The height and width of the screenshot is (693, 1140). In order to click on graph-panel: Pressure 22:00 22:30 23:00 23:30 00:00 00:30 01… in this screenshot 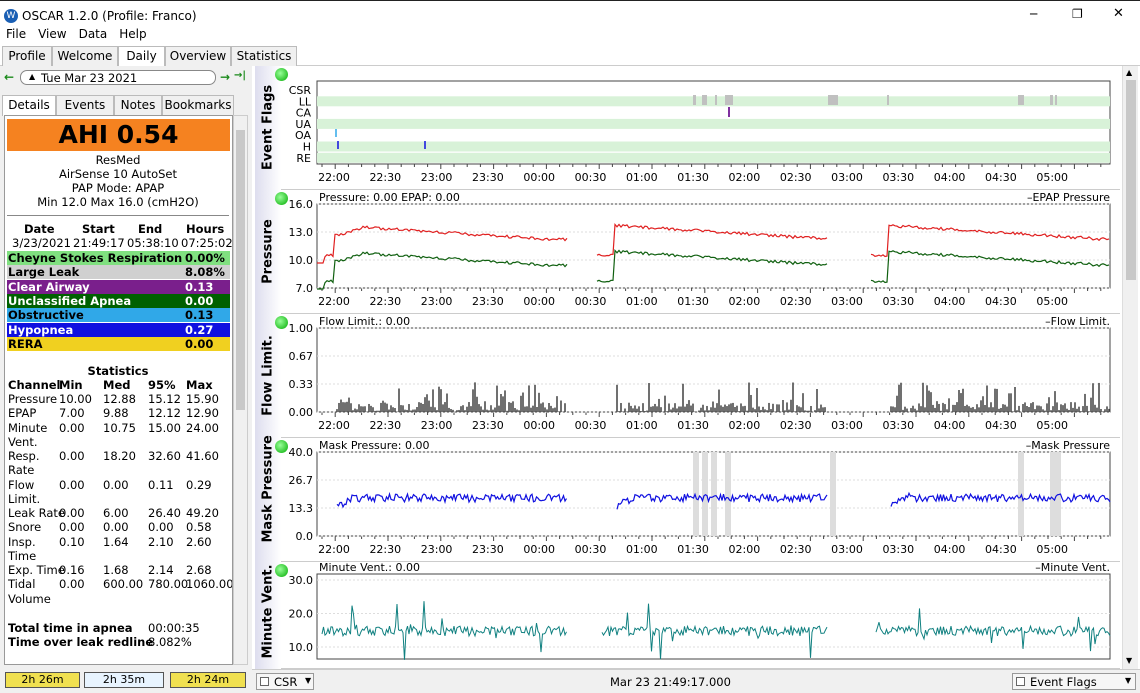, I will do `click(687, 252)`.